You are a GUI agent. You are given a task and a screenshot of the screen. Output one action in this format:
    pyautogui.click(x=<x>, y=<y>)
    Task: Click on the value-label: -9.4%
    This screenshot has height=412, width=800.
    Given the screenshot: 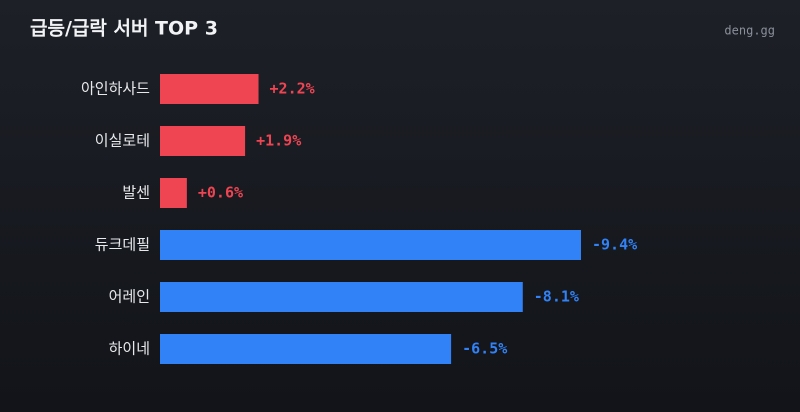 What is the action you would take?
    pyautogui.click(x=614, y=245)
    